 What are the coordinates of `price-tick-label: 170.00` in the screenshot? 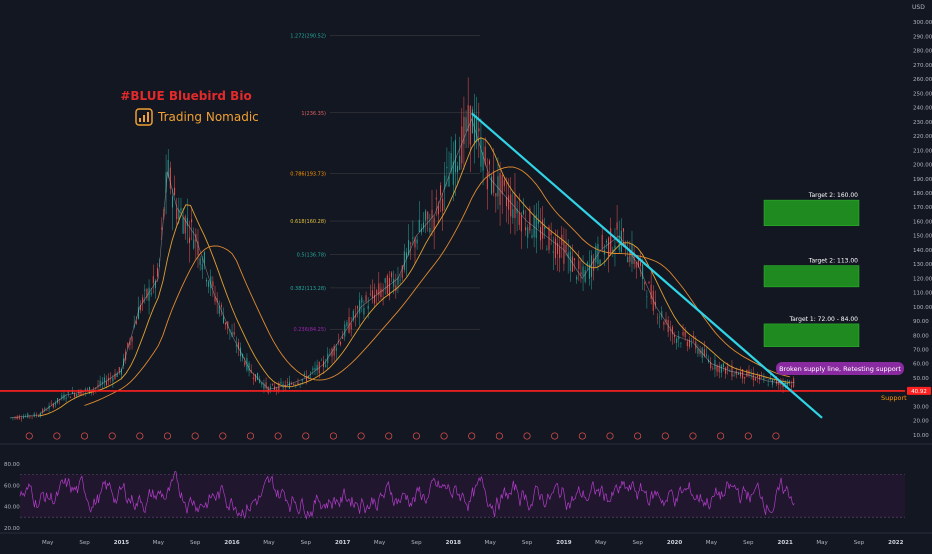 It's located at (922, 208).